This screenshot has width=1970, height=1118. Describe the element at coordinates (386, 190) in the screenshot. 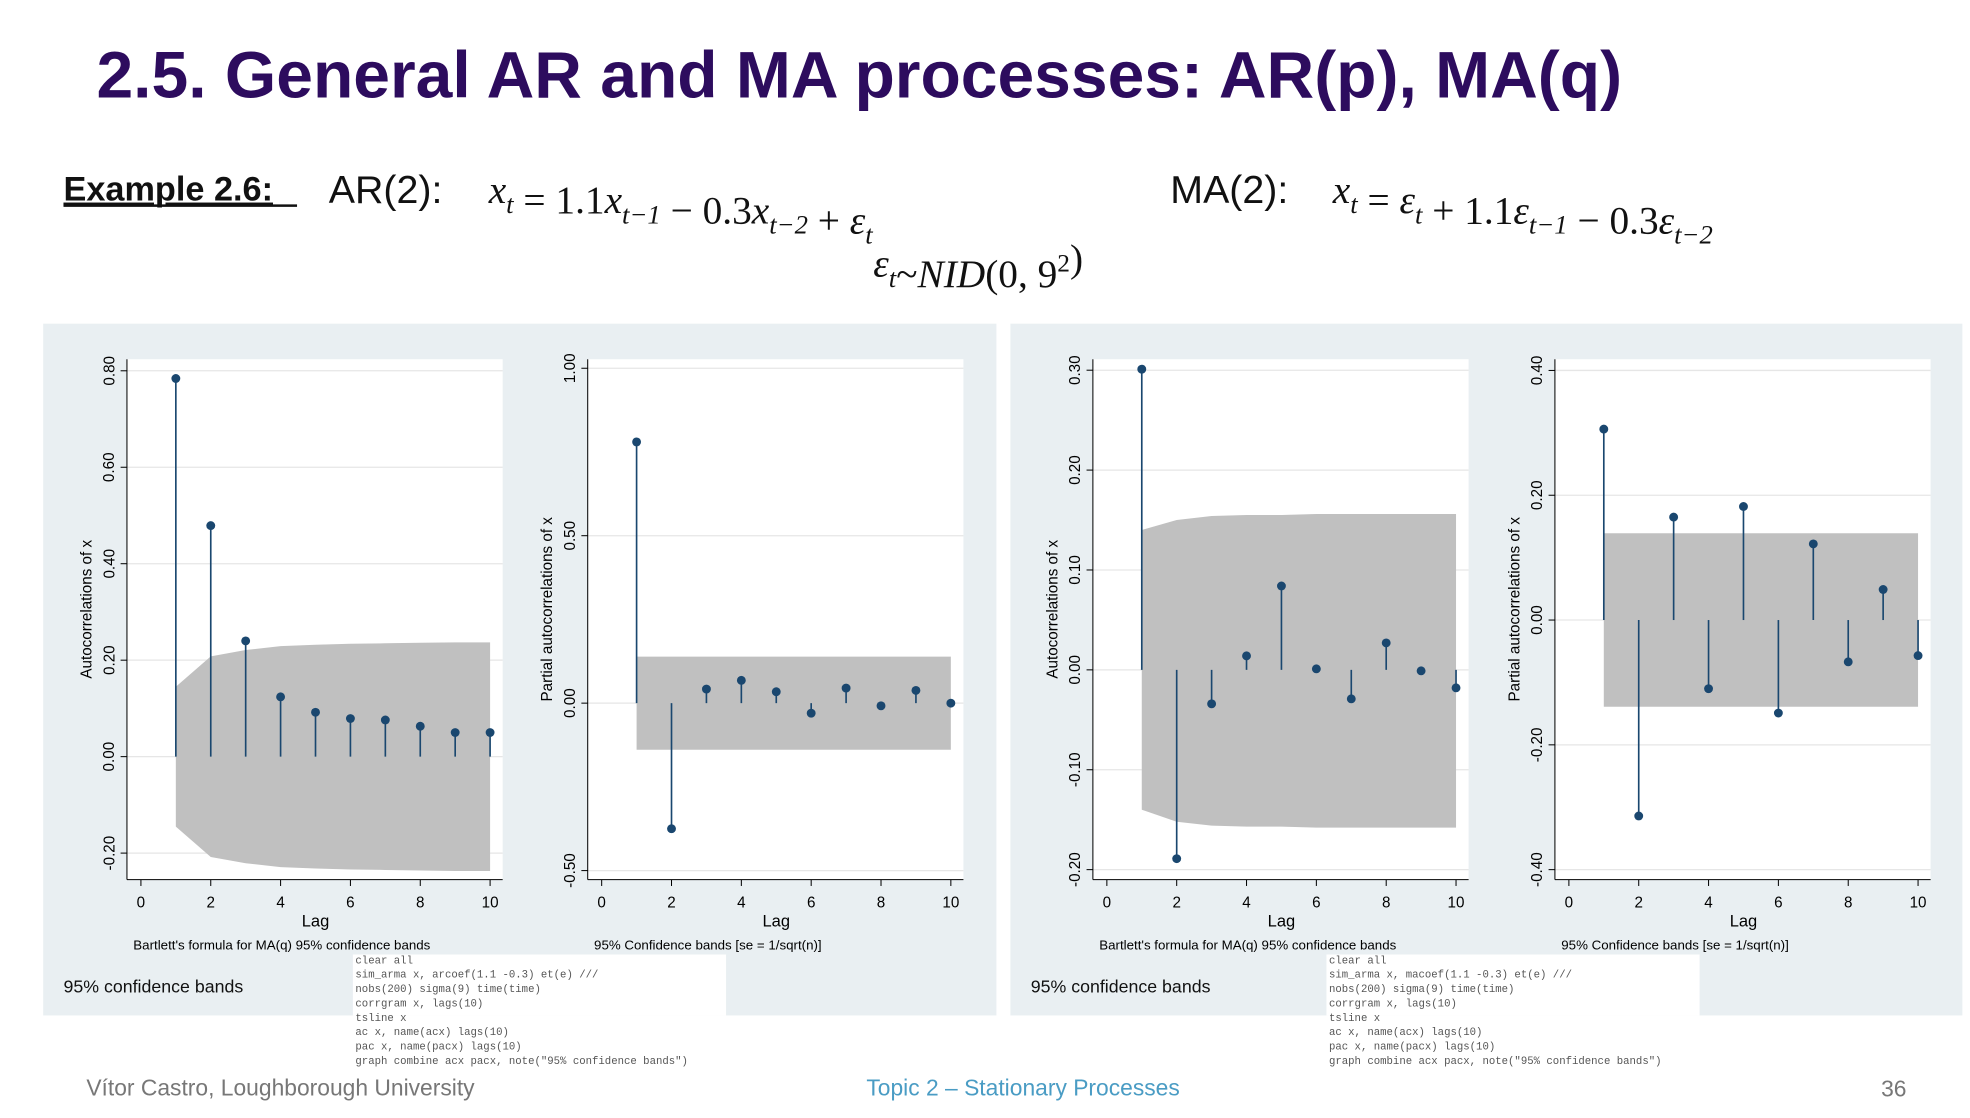

I see `model-label: AR(2):` at that location.